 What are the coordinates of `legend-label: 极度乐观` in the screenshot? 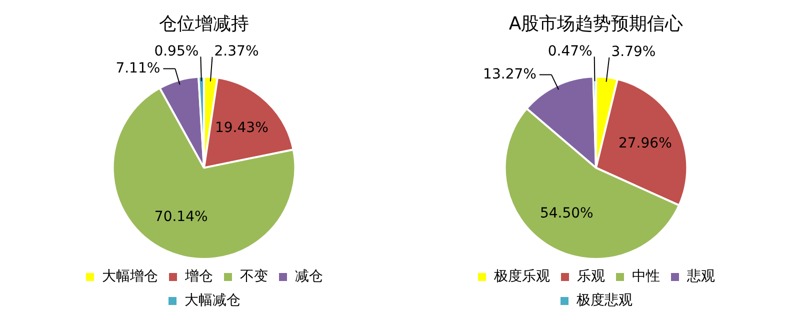 It's located at (521, 276).